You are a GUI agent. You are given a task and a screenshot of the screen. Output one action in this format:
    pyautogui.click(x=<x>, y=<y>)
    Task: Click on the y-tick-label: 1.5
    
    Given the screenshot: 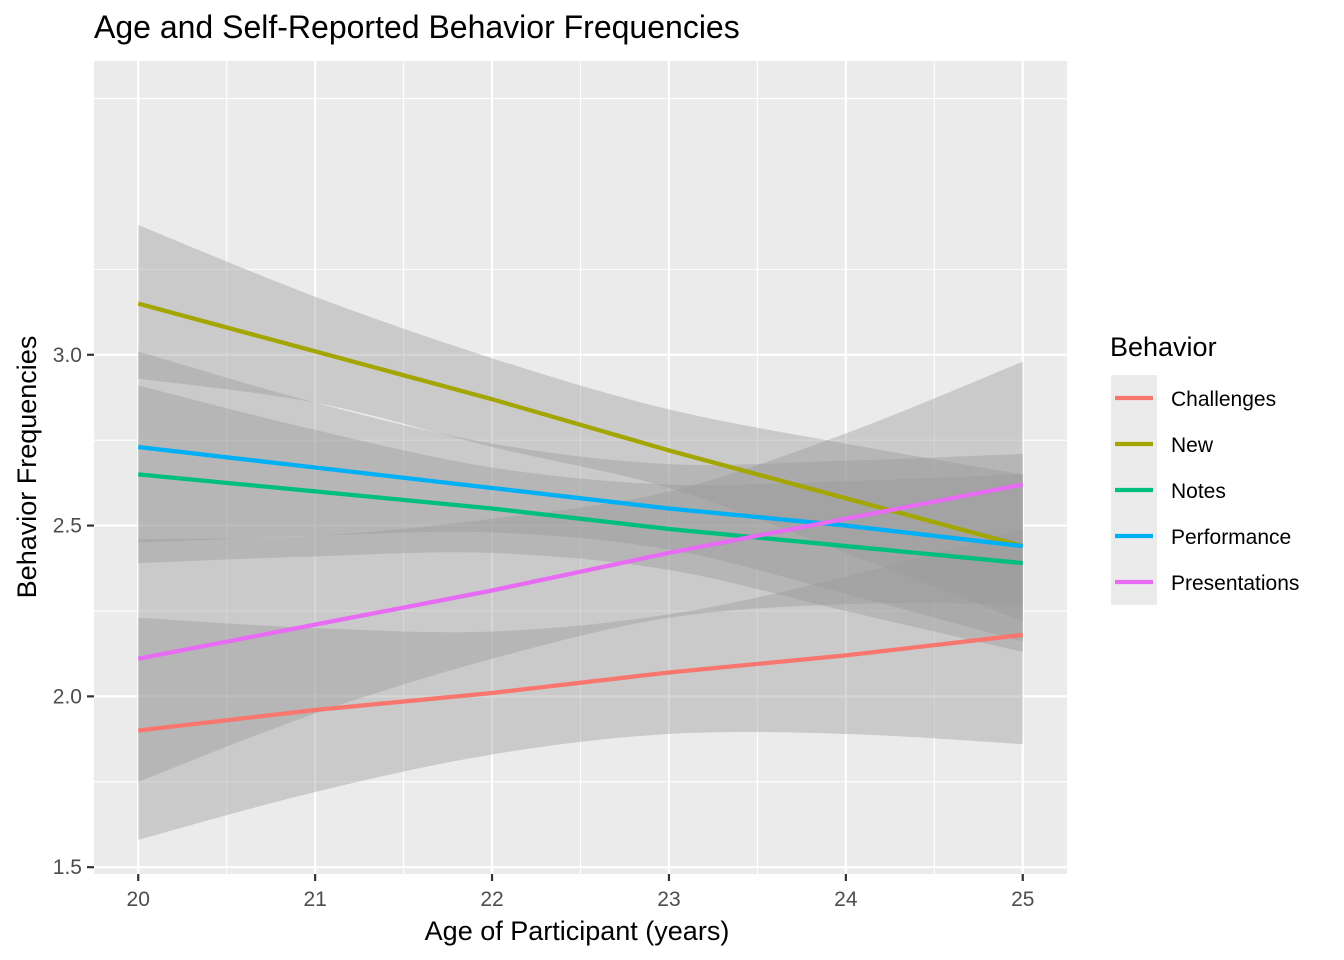 What is the action you would take?
    pyautogui.click(x=67, y=867)
    